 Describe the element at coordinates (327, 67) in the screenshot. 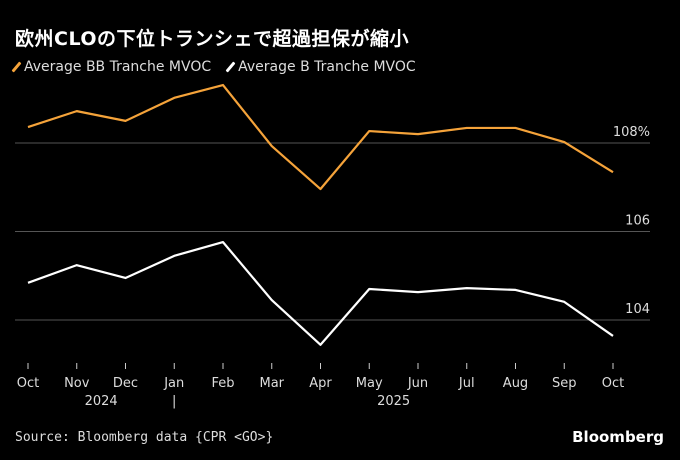

I see `legend-label-b: Average B Tranche MVOC` at that location.